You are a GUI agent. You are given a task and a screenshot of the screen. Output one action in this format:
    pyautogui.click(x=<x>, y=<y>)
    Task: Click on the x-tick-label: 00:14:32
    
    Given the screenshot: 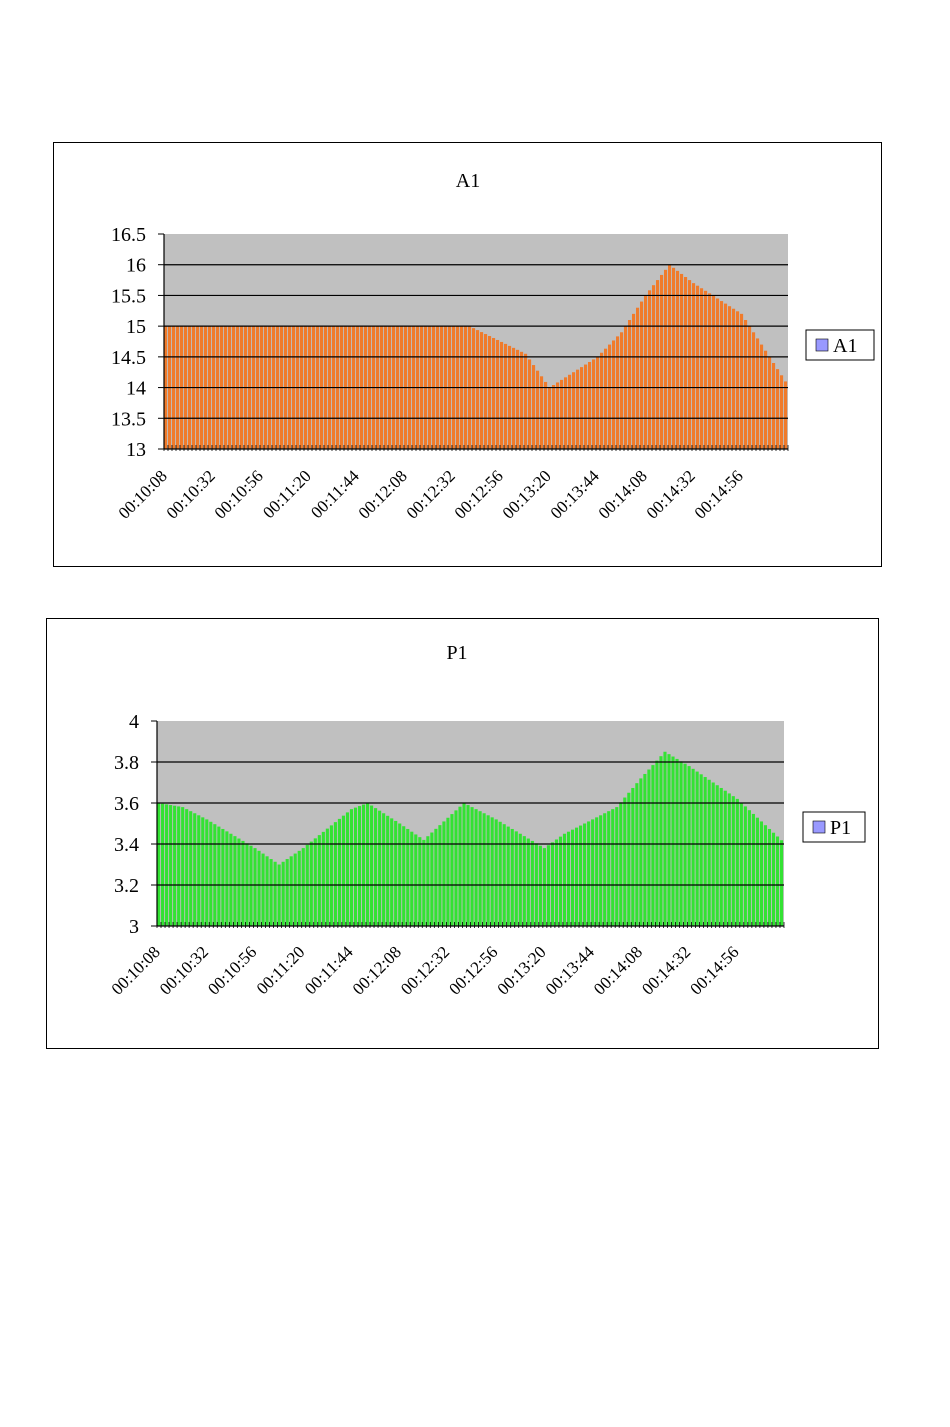 What is the action you would take?
    pyautogui.click(x=666, y=970)
    